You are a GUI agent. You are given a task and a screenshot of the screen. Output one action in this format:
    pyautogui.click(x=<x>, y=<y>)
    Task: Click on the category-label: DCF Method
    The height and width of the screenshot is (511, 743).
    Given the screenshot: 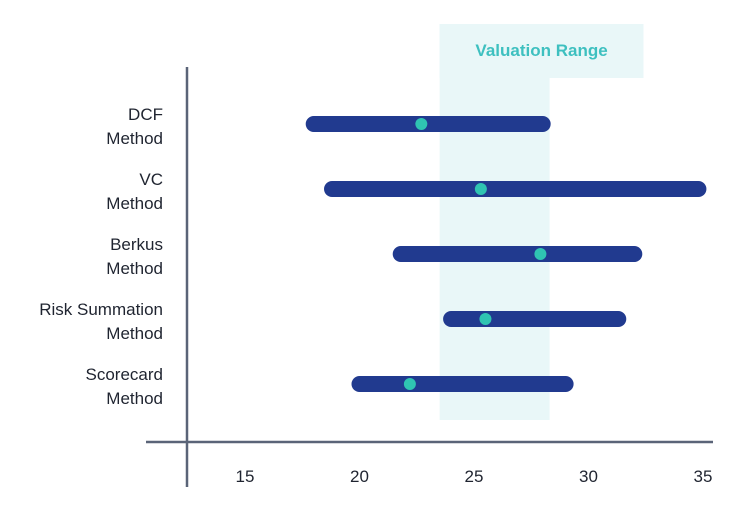 What is the action you would take?
    pyautogui.click(x=134, y=126)
    